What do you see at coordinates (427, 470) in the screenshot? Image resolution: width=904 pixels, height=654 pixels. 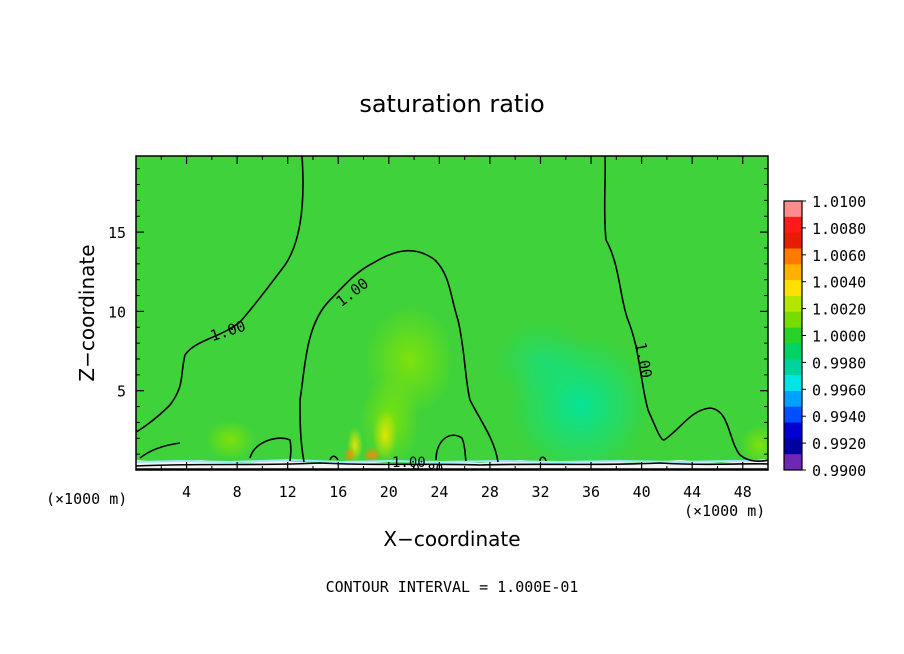 I see `contour-label: 0.80` at bounding box center [427, 470].